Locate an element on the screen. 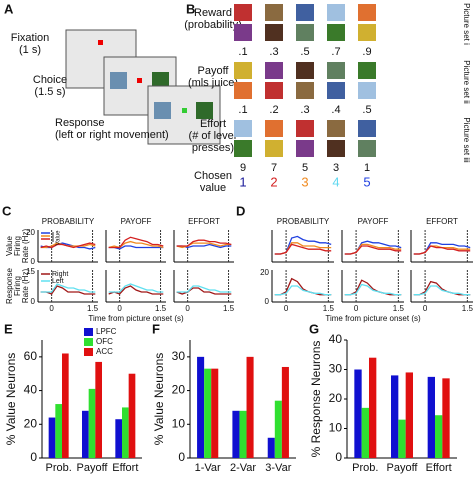 The width and height of the screenshot is (475, 480). level-label: 1 is located at coordinates (367, 168).